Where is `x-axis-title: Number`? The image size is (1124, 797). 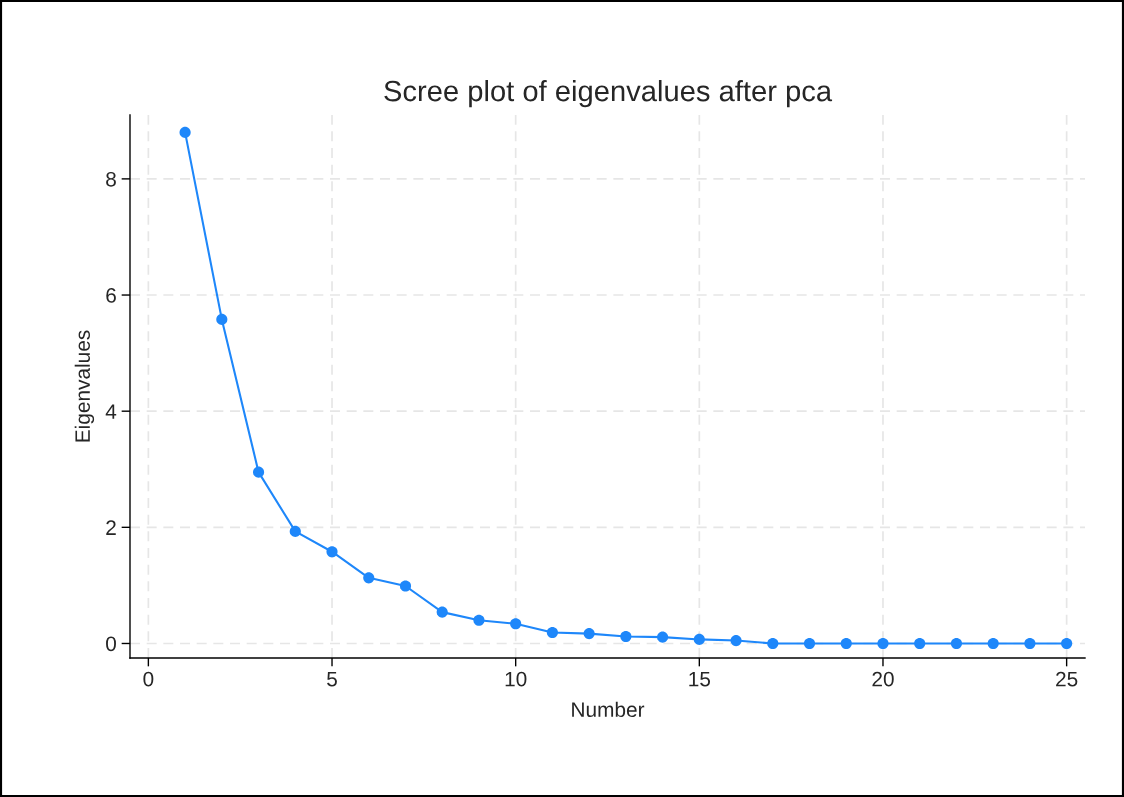
x-axis-title: Number is located at coordinates (608, 709).